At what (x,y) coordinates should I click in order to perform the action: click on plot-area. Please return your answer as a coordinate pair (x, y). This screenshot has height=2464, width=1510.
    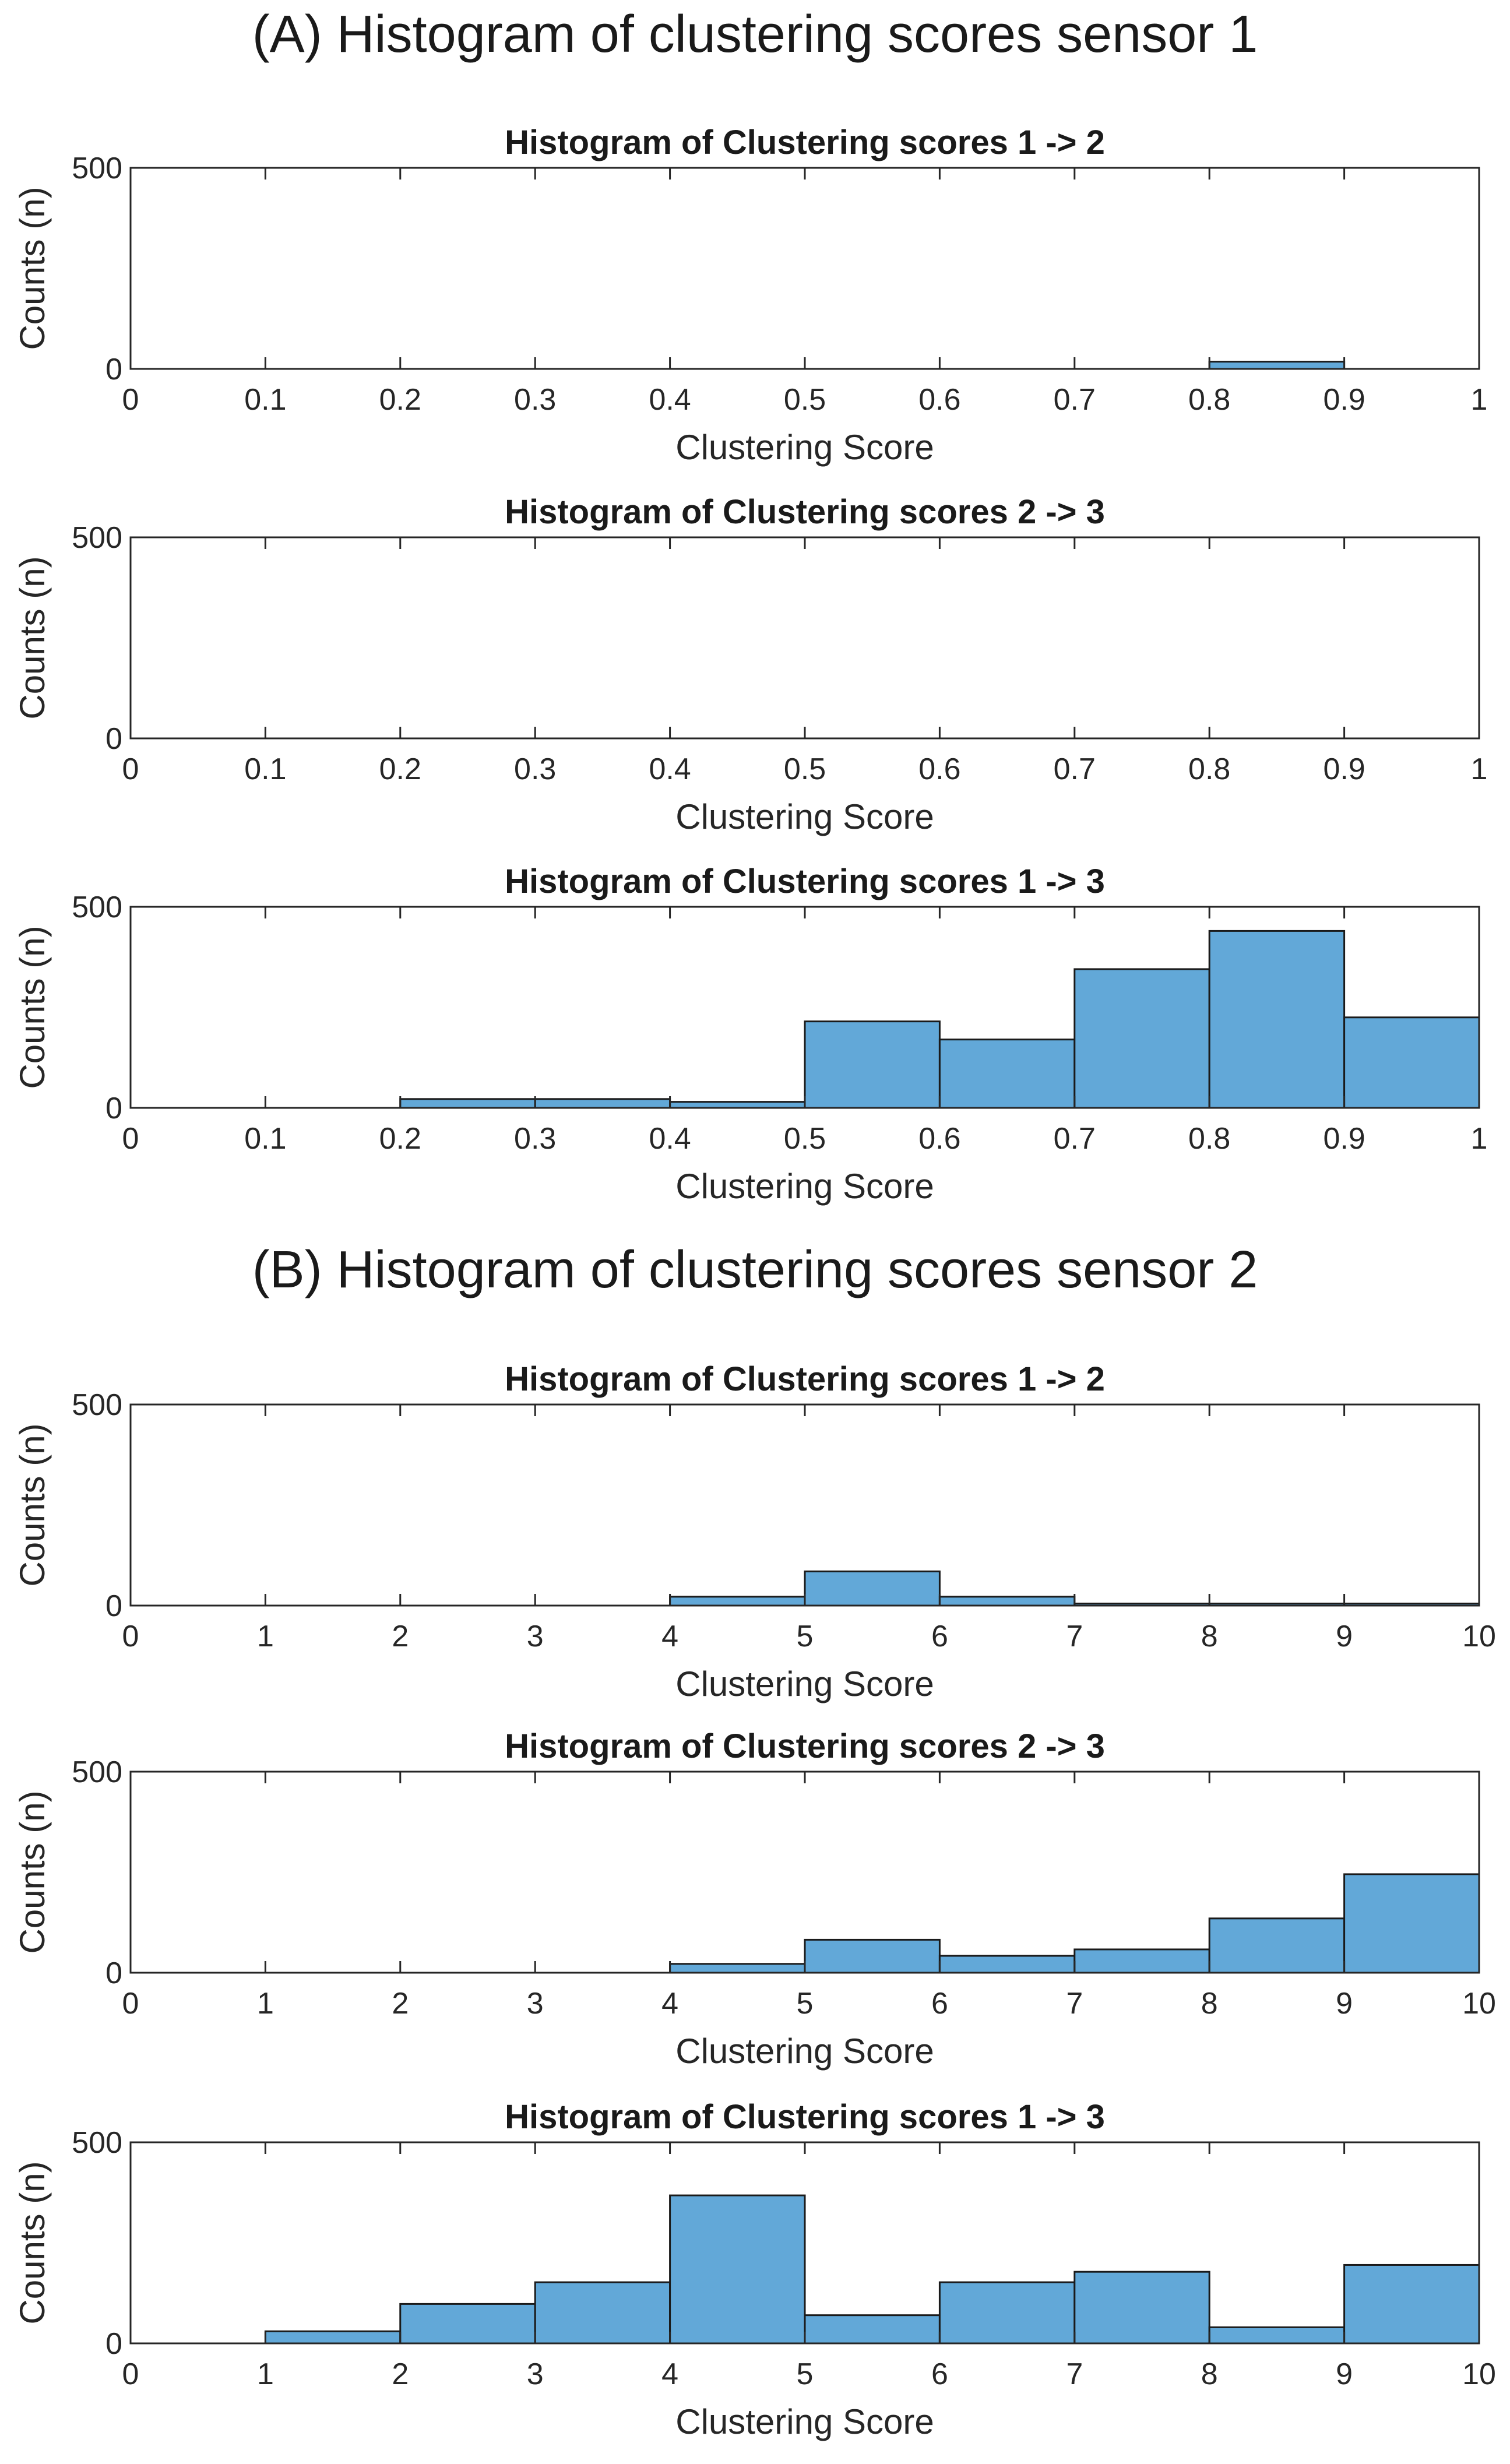
    Looking at the image, I should click on (805, 637).